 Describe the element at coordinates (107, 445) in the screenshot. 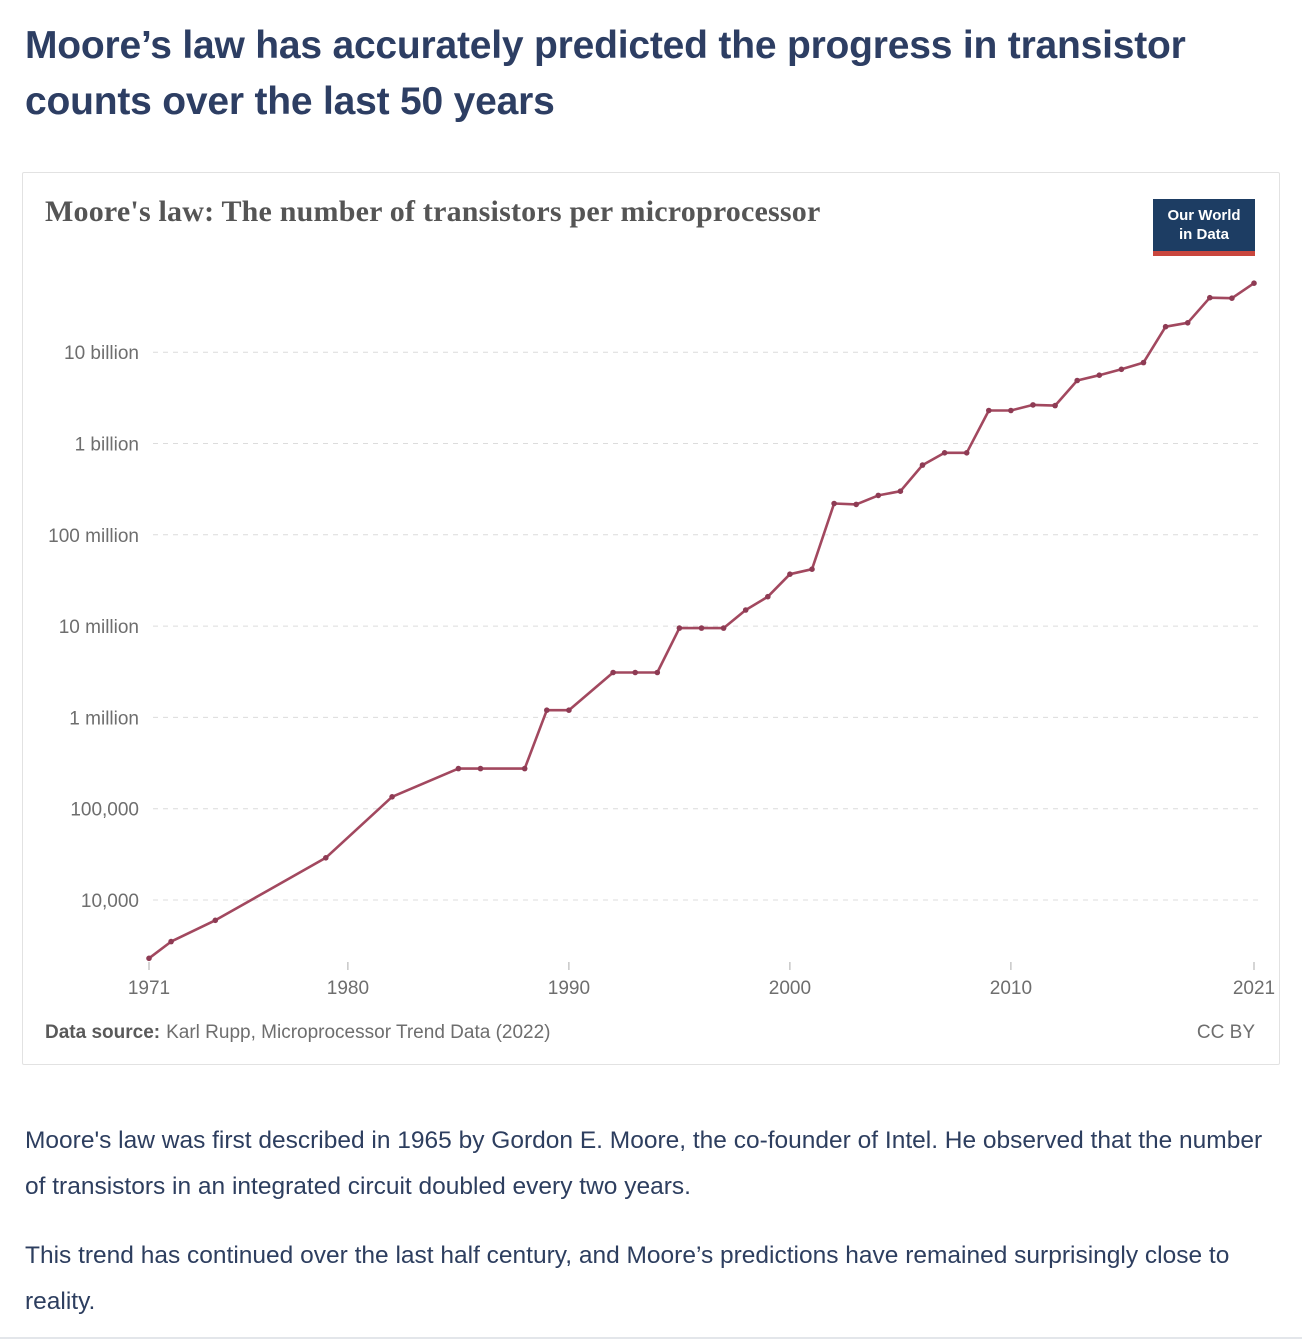

I see `y-tick-label: 1 billion` at that location.